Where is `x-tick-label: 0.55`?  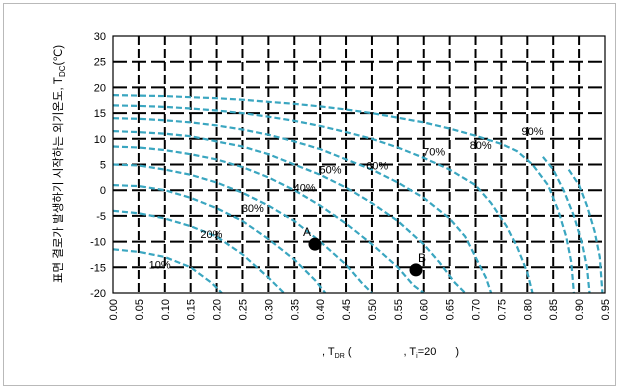 x-tick-label: 0.55 is located at coordinates (399, 309).